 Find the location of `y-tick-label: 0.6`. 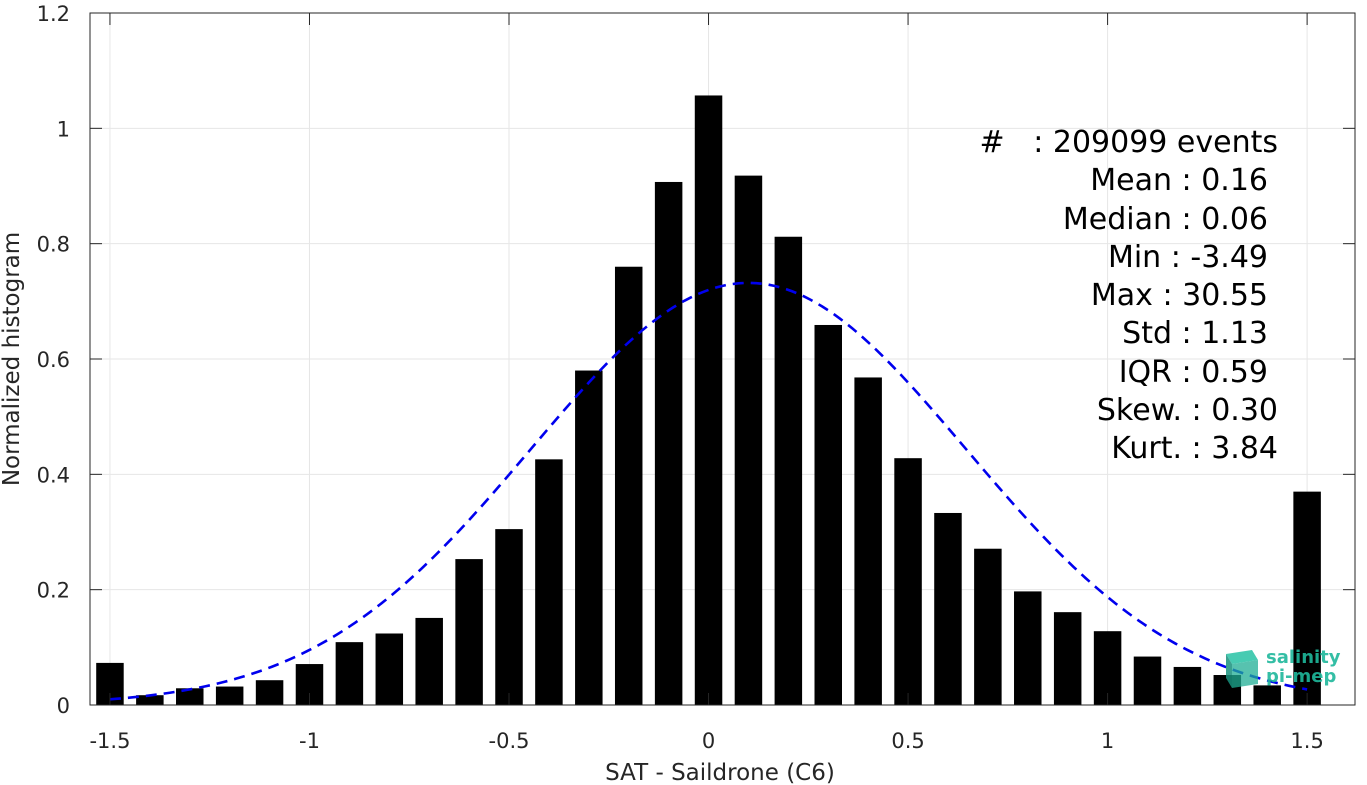

y-tick-label: 0.6 is located at coordinates (53, 360).